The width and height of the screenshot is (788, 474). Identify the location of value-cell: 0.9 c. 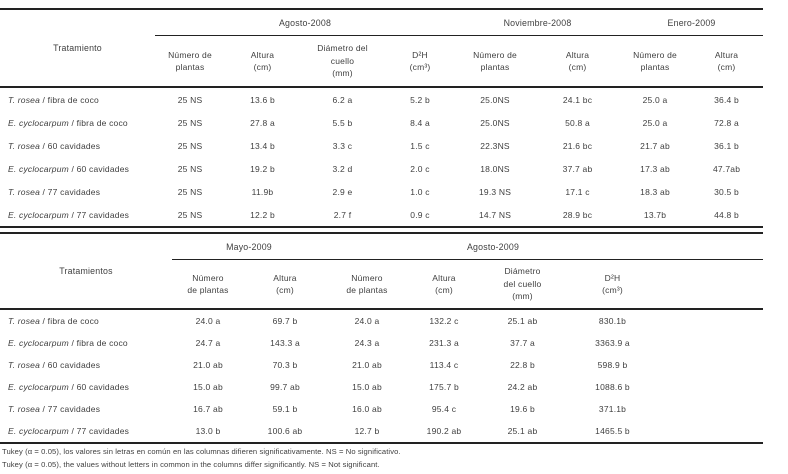
(420, 214).